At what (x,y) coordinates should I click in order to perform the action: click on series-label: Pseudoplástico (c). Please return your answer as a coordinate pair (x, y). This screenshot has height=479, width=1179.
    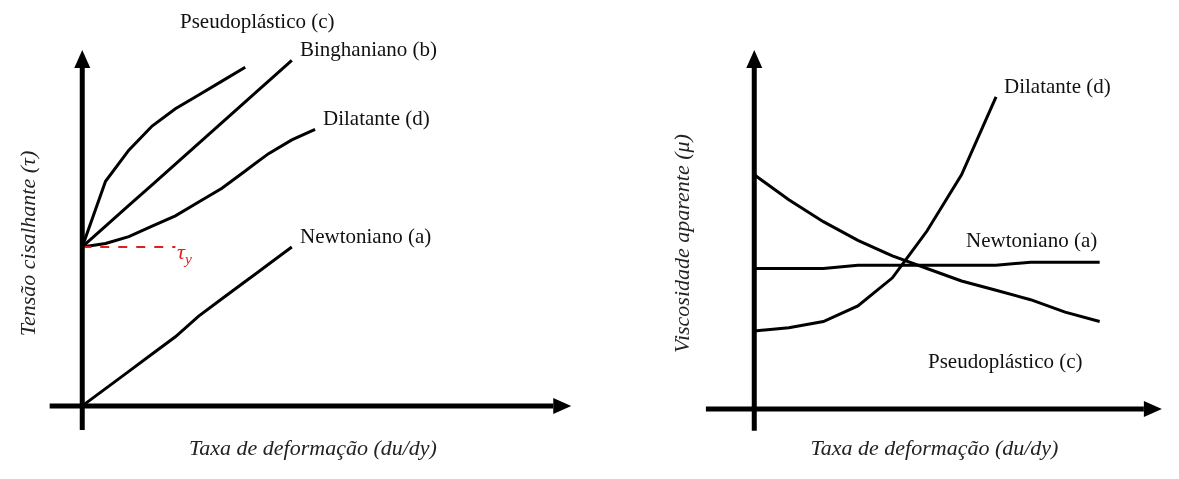
    Looking at the image, I should click on (1005, 361).